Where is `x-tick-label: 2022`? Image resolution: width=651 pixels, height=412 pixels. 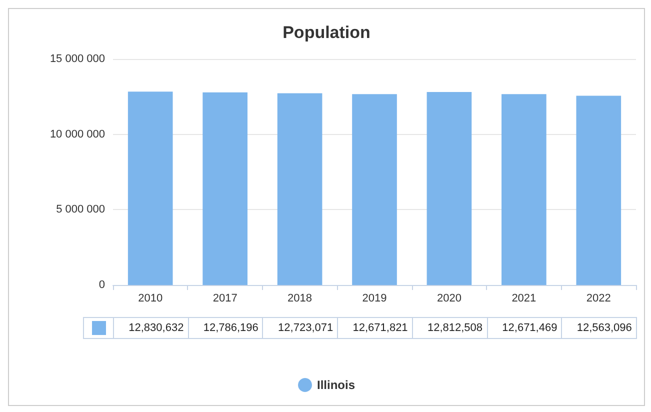
x-tick-label: 2022 is located at coordinates (598, 298).